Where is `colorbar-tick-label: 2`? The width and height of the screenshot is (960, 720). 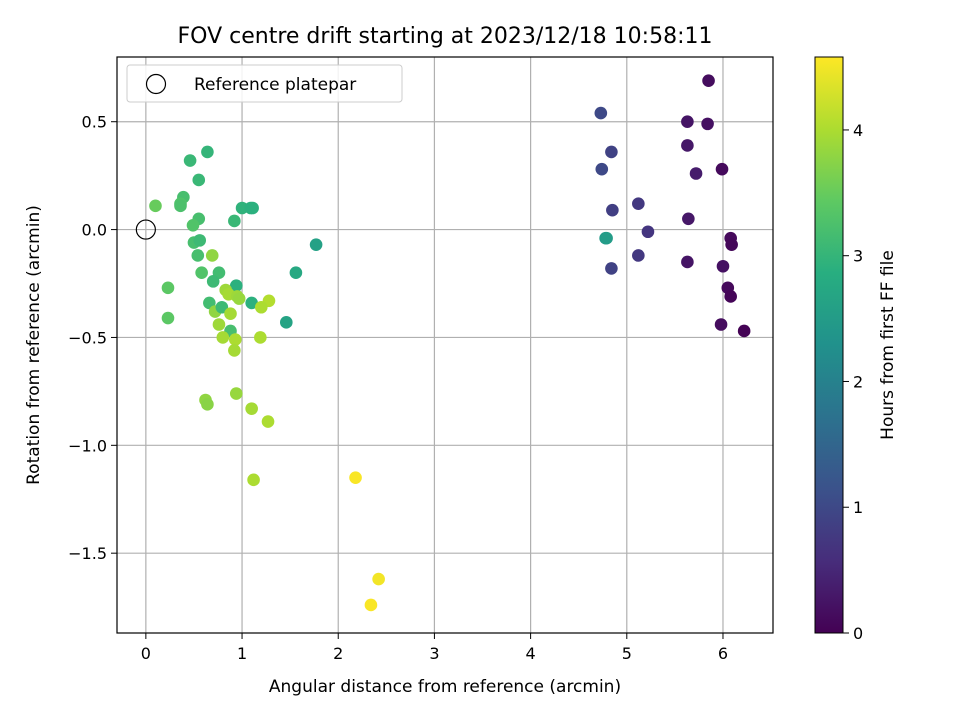
colorbar-tick-label: 2 is located at coordinates (858, 381).